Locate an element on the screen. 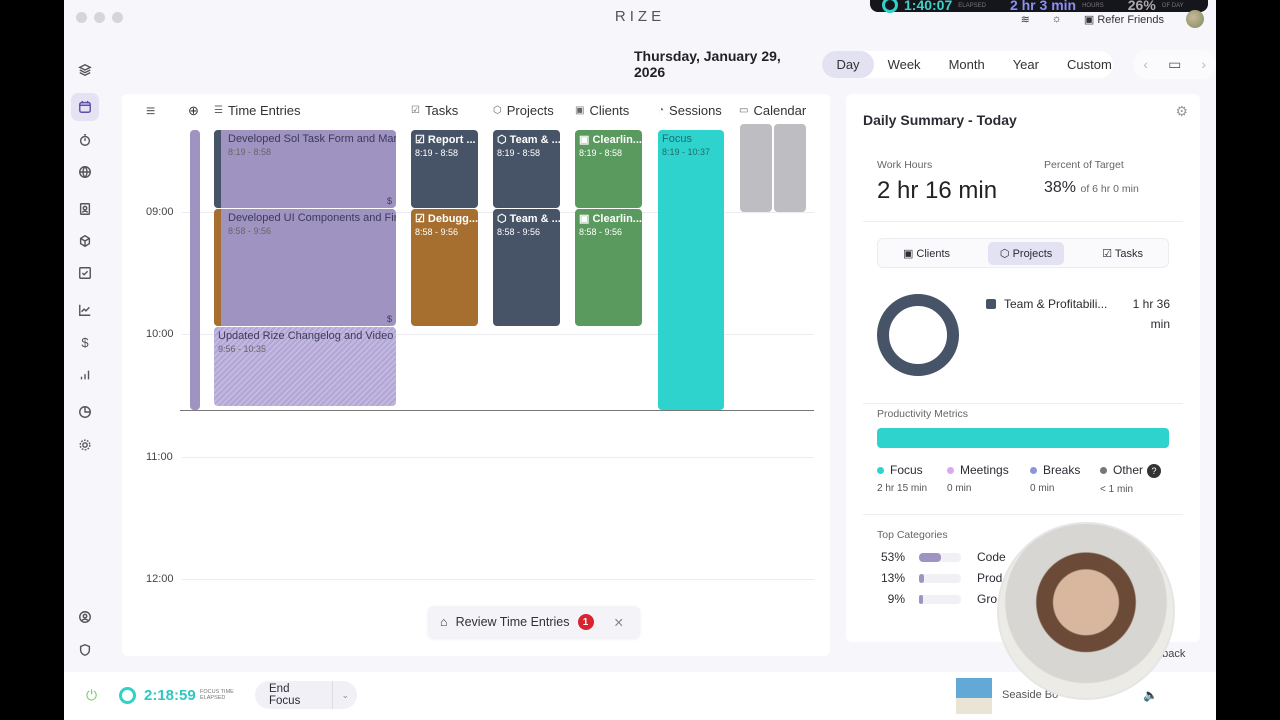 The image size is (1280, 720). range-week: Week is located at coordinates (904, 64).